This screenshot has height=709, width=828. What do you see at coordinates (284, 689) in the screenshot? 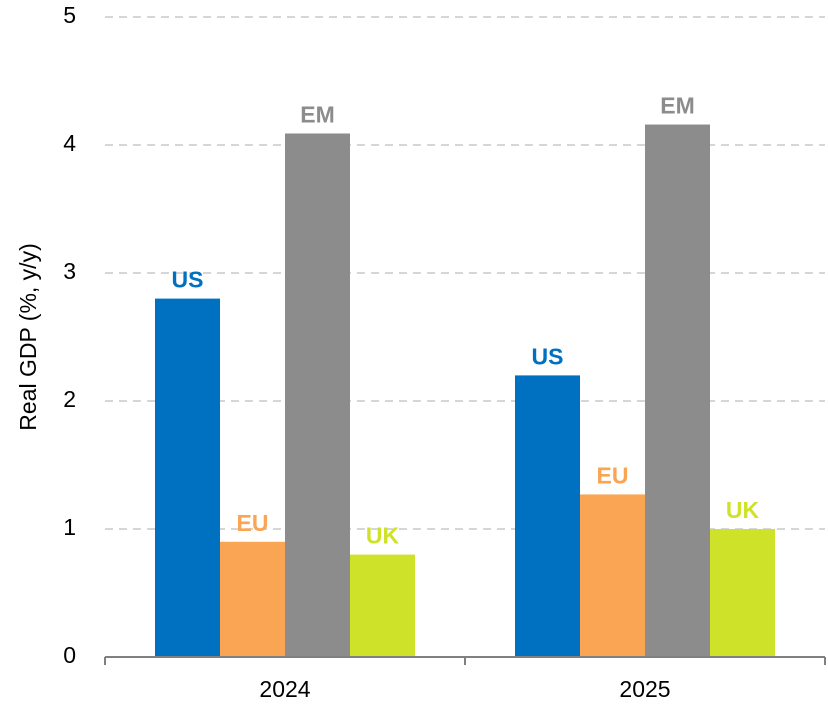
I see `x-tick-label: 2024` at bounding box center [284, 689].